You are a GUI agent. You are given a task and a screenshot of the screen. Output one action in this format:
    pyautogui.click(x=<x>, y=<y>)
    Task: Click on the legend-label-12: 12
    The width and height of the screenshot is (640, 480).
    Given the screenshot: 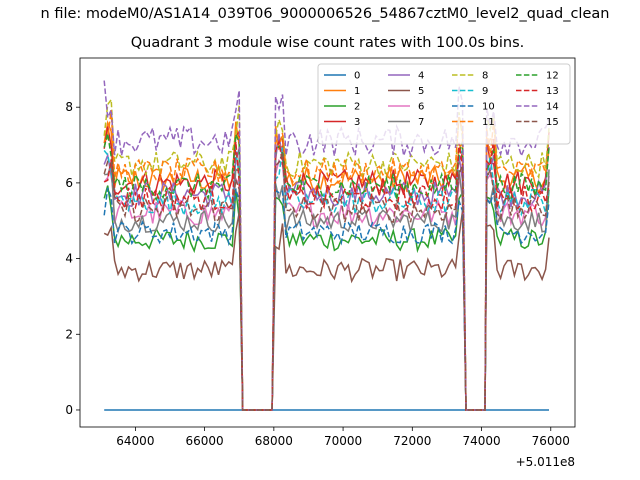 What is the action you would take?
    pyautogui.click(x=552, y=76)
    